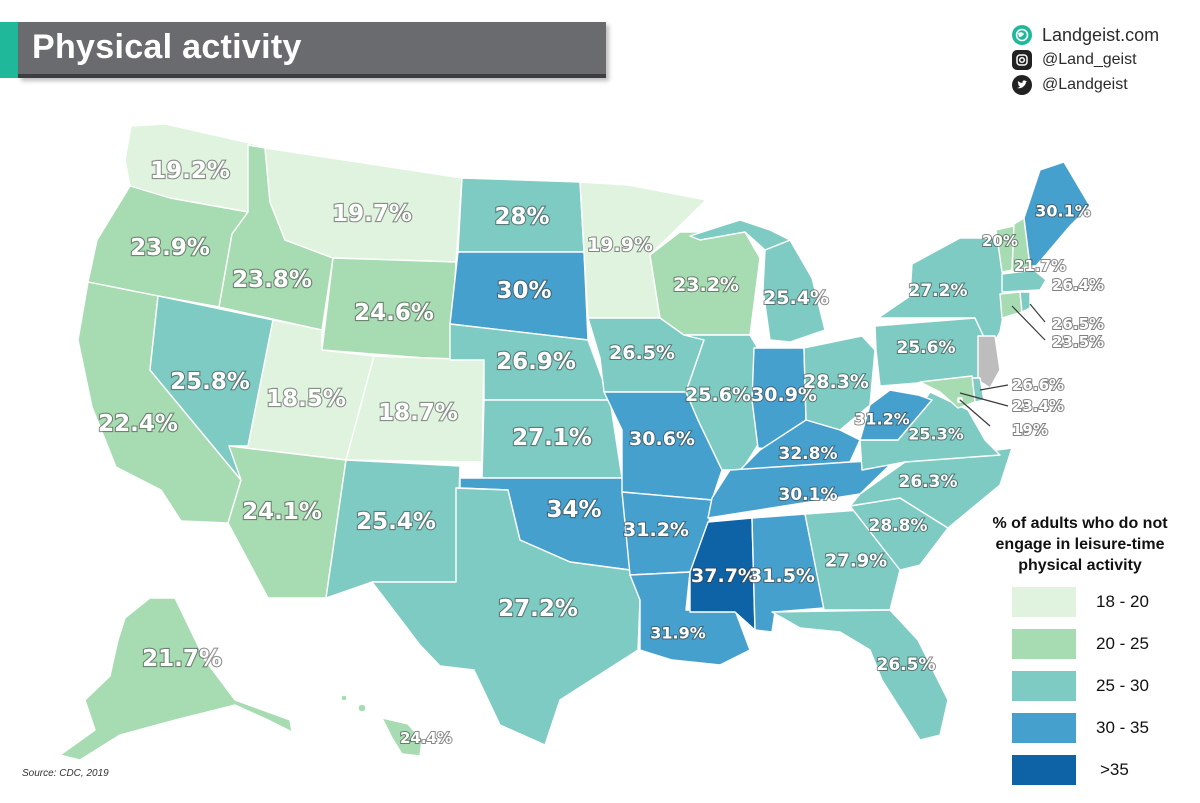  Describe the element at coordinates (1040, 266) in the screenshot. I see `state-label-nh: 21.7%` at that location.